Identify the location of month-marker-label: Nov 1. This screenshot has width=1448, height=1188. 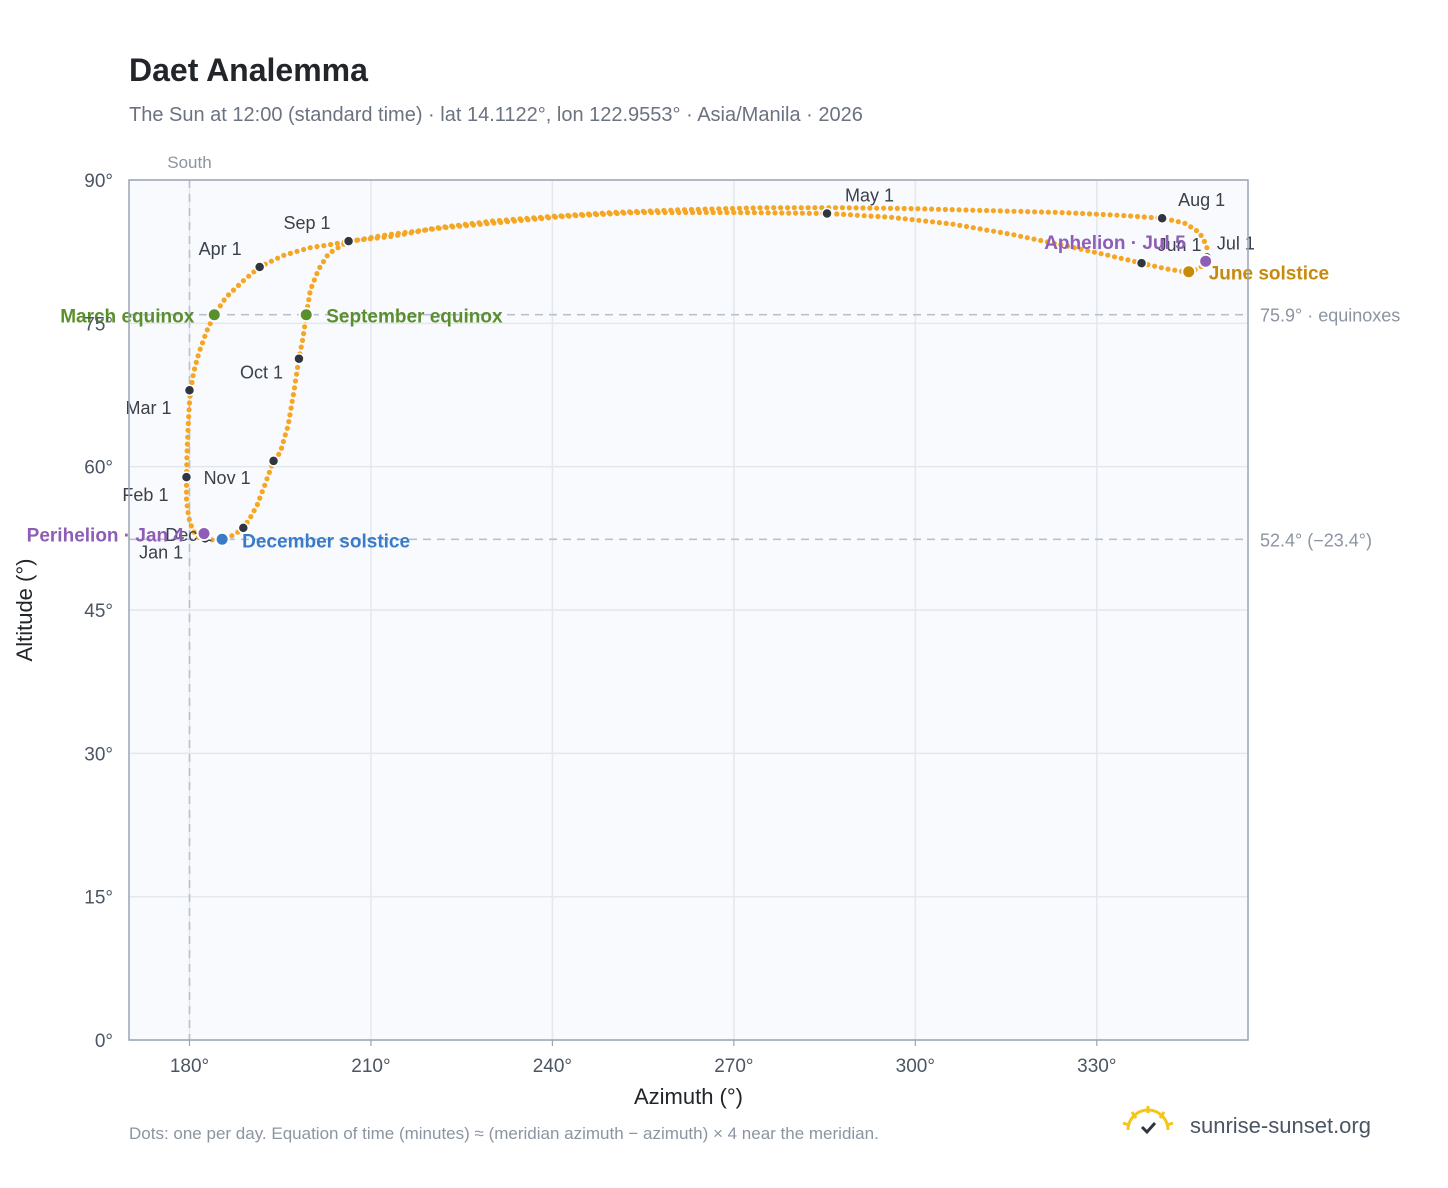
(227, 478).